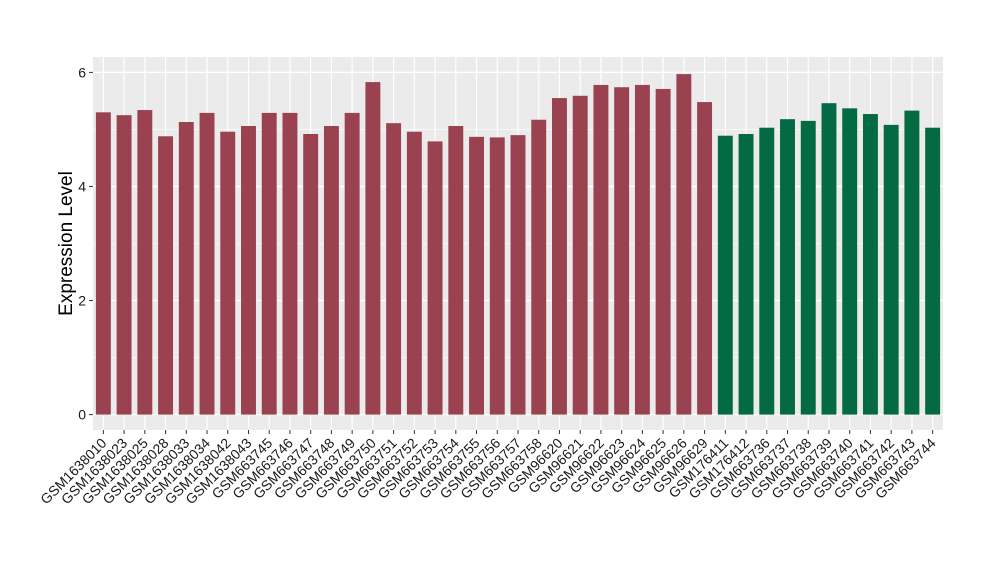  Describe the element at coordinates (705, 258) in the screenshot. I see `bar-GSM96629` at that location.